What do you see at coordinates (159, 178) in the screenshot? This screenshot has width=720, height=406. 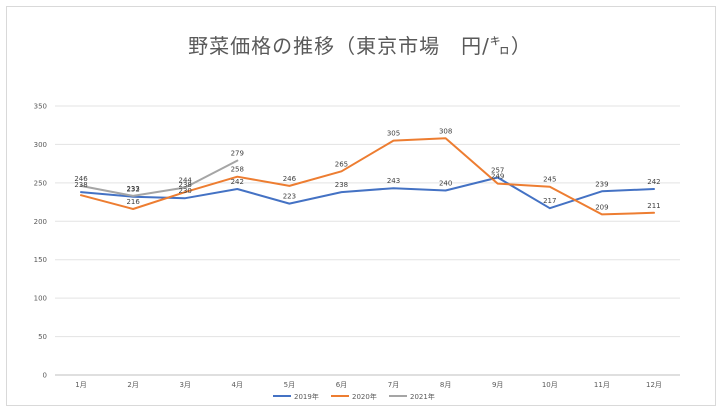 I see `series-line-2021年` at bounding box center [159, 178].